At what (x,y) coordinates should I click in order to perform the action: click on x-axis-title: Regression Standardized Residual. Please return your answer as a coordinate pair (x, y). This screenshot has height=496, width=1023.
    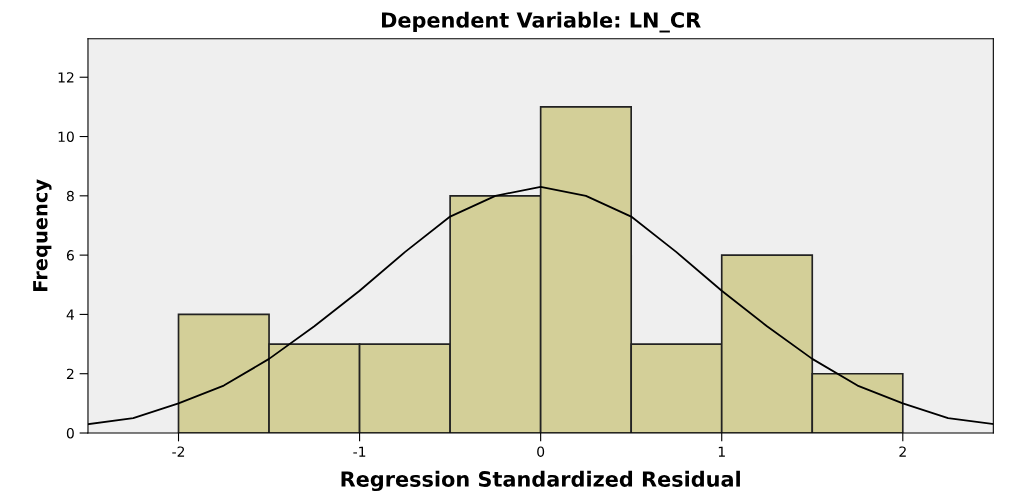
    Looking at the image, I should click on (540, 481).